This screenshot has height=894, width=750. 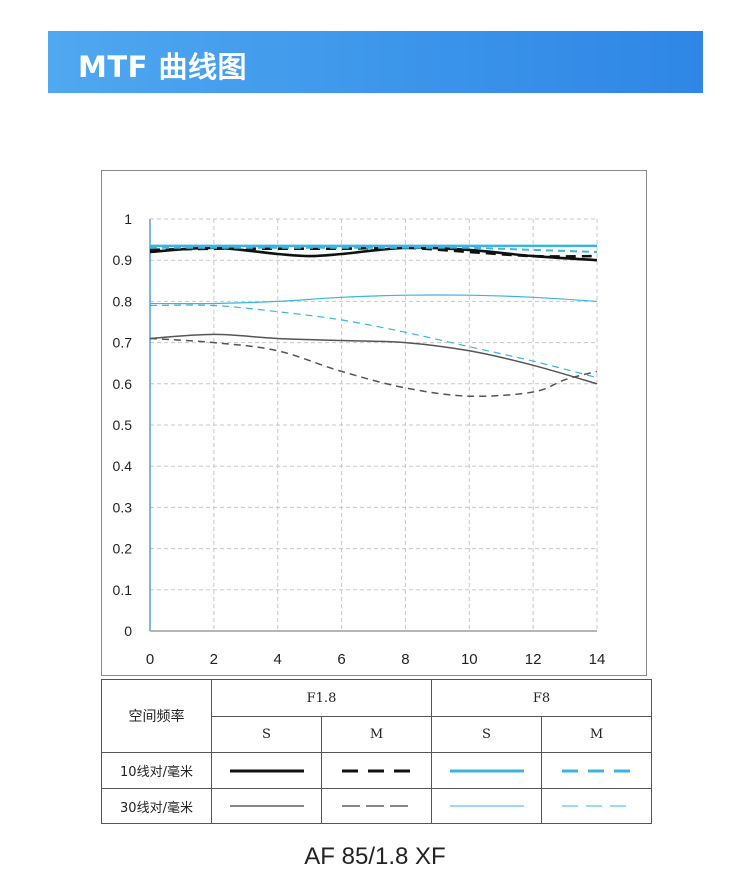 What do you see at coordinates (266, 734) in the screenshot?
I see `legend-dir-s-f18: S` at bounding box center [266, 734].